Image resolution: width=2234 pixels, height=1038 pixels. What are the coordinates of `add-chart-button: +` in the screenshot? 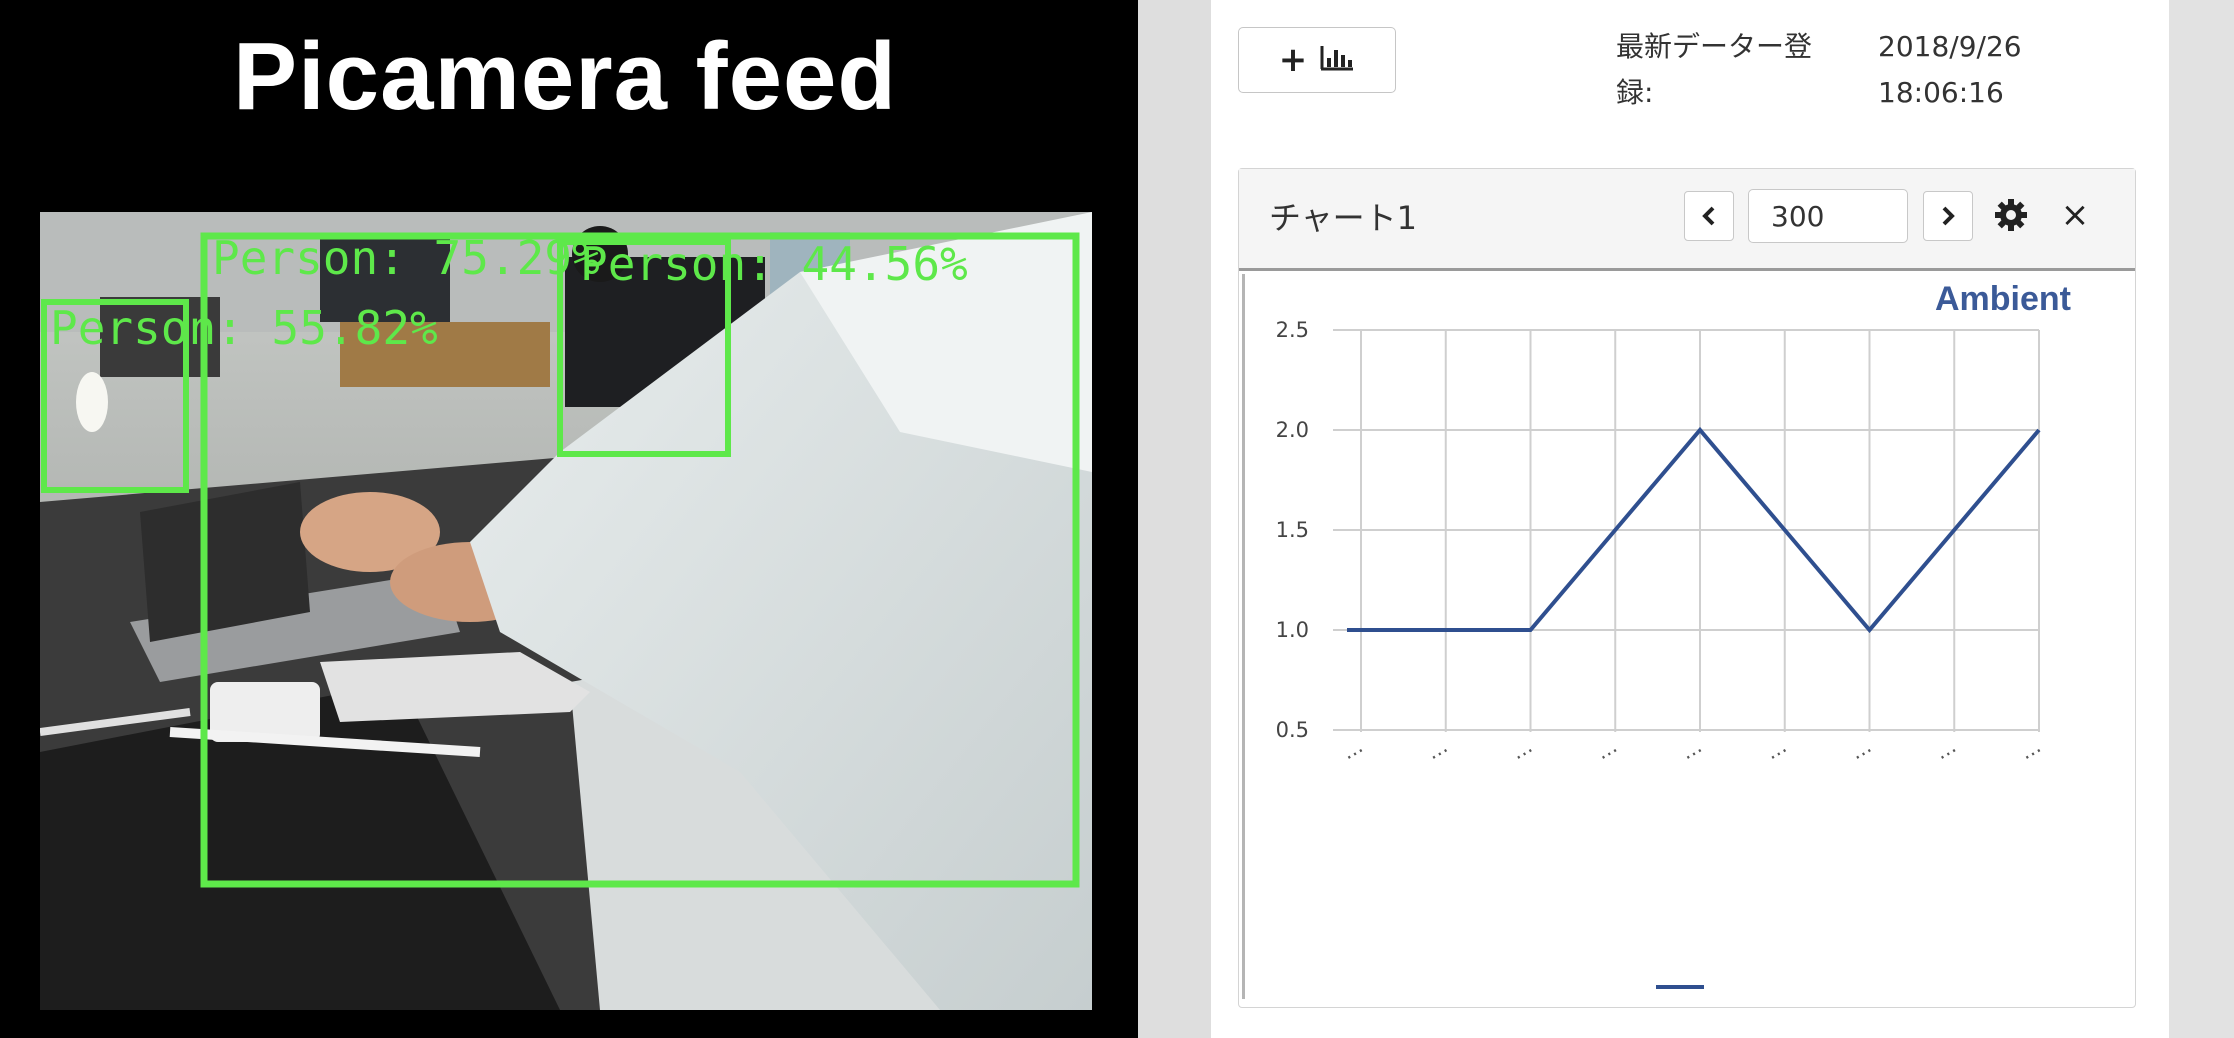 It's located at (1317, 60).